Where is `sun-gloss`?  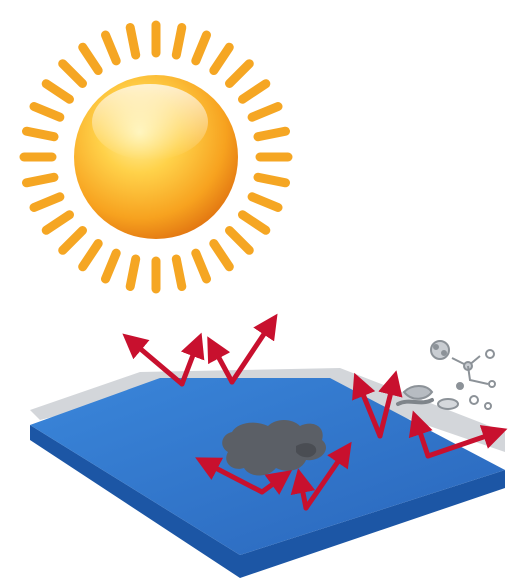 sun-gloss is located at coordinates (150, 122).